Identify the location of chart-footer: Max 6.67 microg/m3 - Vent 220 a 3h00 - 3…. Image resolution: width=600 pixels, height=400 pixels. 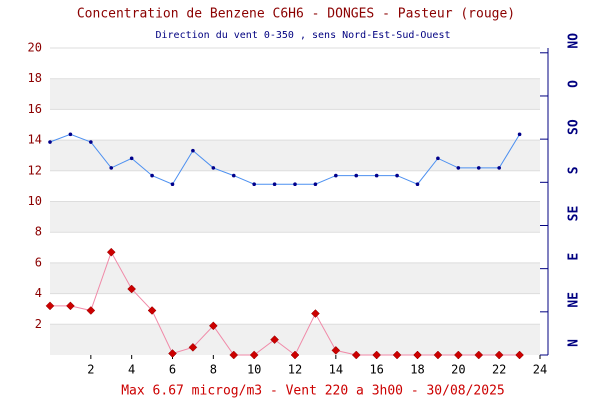
(313, 391).